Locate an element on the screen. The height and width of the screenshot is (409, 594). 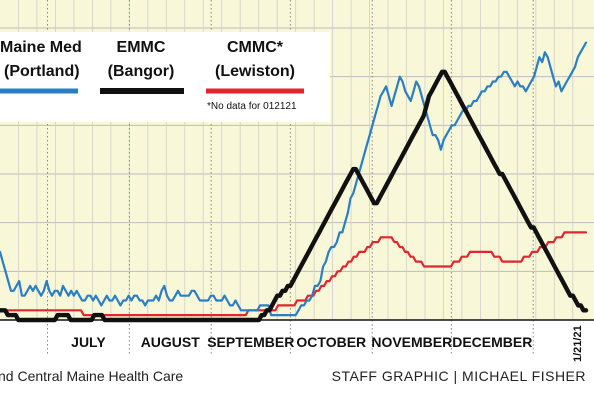
month-label-december: DECEMBER is located at coordinates (492, 342).